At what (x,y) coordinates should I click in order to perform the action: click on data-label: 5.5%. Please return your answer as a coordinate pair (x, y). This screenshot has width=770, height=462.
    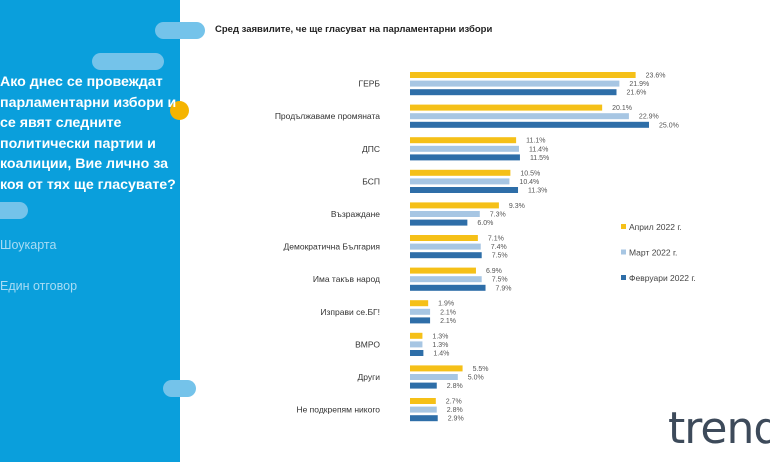
    Looking at the image, I should click on (481, 369).